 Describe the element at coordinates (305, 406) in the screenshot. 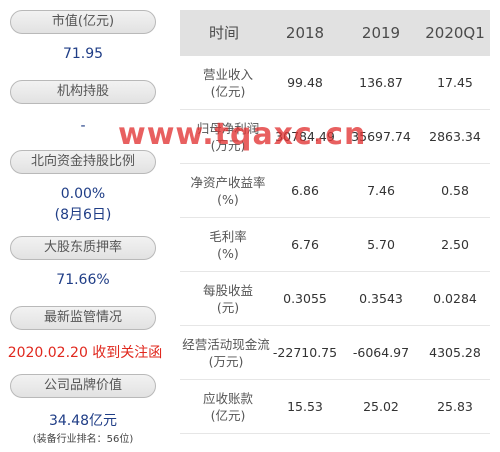

I see `table-cell: 15.53` at that location.